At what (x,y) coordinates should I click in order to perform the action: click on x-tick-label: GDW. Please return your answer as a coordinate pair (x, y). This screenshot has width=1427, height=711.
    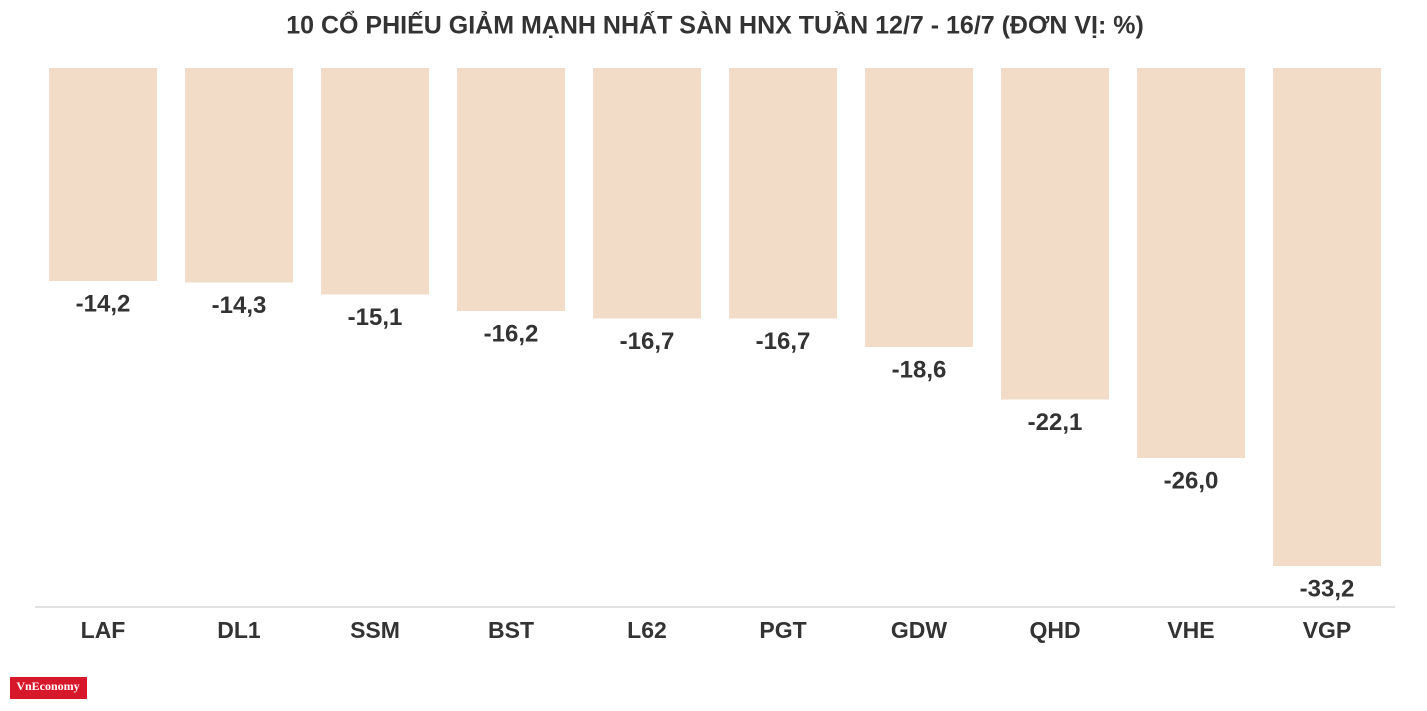
    Looking at the image, I should click on (919, 630).